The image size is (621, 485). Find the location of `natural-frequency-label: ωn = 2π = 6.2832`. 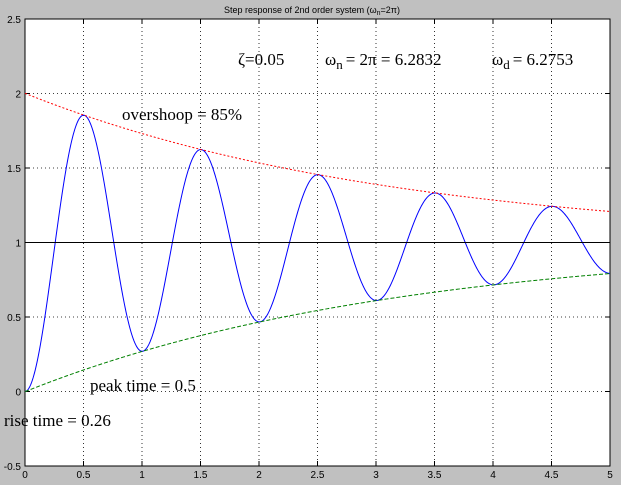

natural-frequency-label: ωn = 2π = 6.2832 is located at coordinates (383, 61).